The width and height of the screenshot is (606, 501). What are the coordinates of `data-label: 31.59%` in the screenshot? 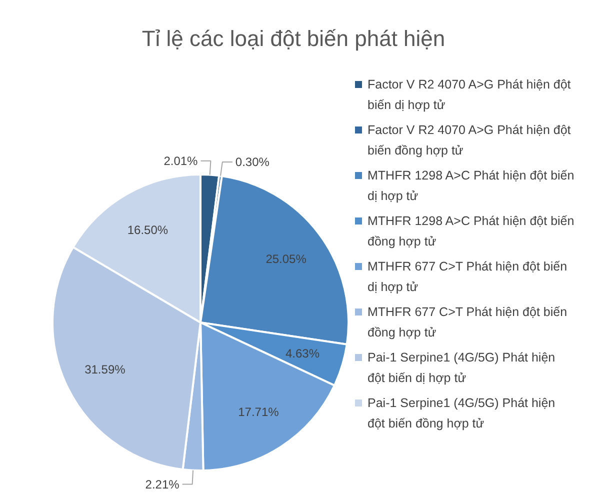 It's located at (105, 369).